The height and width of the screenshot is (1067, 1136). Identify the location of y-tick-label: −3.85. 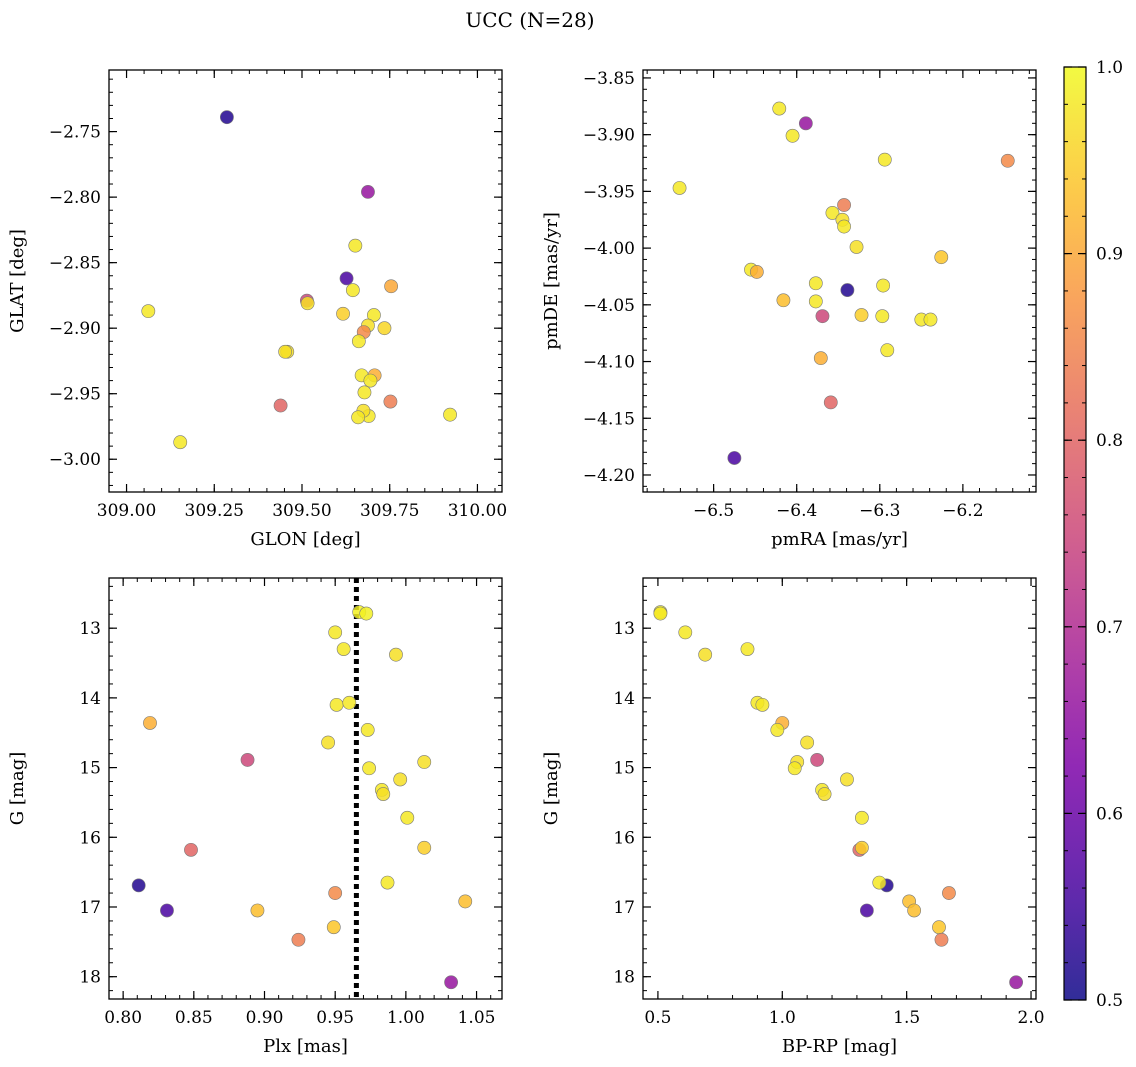
(609, 79).